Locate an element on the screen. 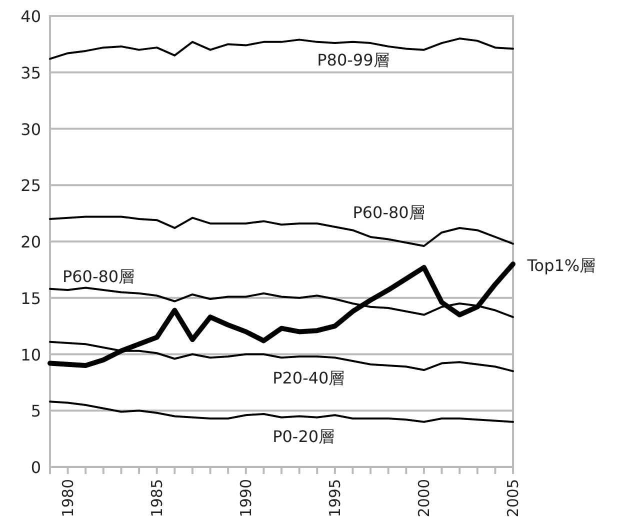  x-tick-label: 2000 is located at coordinates (423, 498).